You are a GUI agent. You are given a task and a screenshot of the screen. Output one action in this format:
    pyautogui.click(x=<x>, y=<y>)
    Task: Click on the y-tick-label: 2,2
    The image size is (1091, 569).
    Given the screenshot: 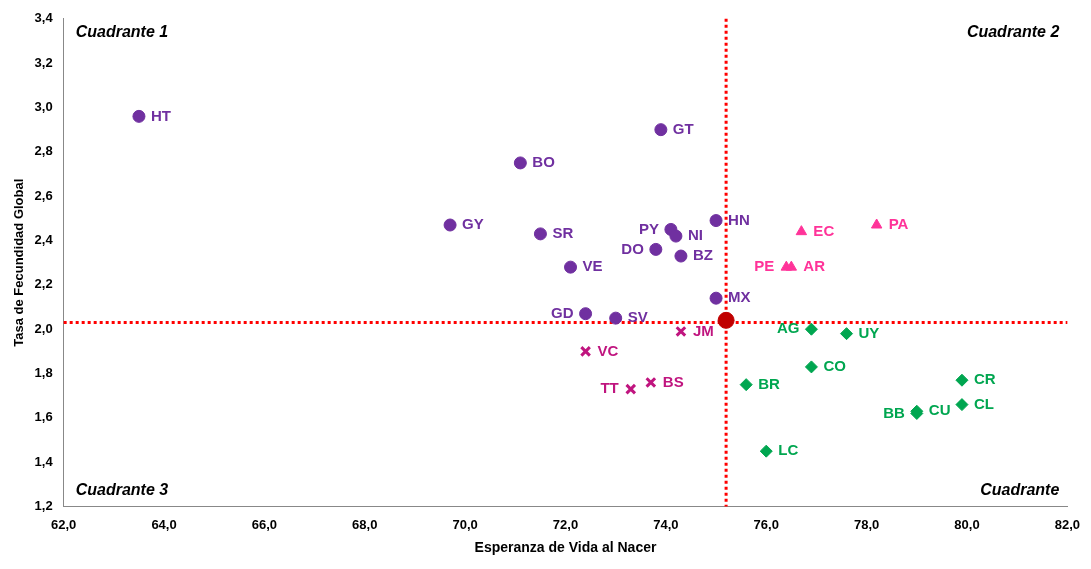 What is the action you would take?
    pyautogui.click(x=43, y=284)
    